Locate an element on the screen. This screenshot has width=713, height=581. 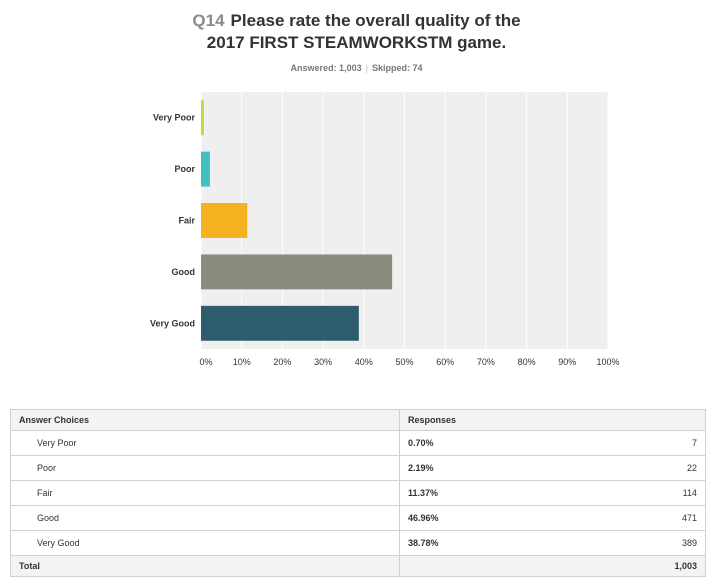
row-response: 38.78% 389 is located at coordinates (552, 543).